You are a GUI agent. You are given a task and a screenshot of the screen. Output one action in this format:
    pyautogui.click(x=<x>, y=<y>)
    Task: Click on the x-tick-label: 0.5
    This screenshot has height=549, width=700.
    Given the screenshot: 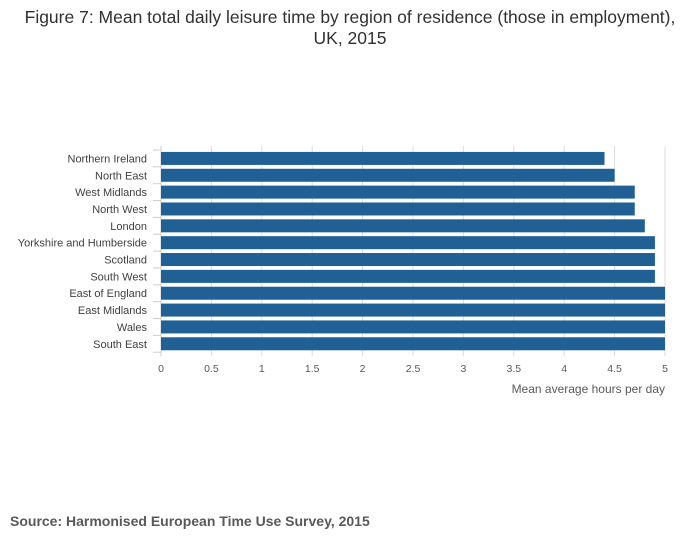 What is the action you would take?
    pyautogui.click(x=211, y=369)
    